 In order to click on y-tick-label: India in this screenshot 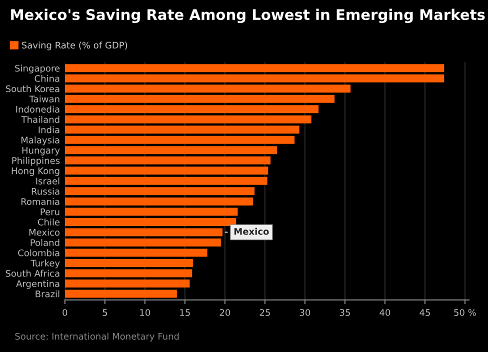, I will do `click(49, 130)`.